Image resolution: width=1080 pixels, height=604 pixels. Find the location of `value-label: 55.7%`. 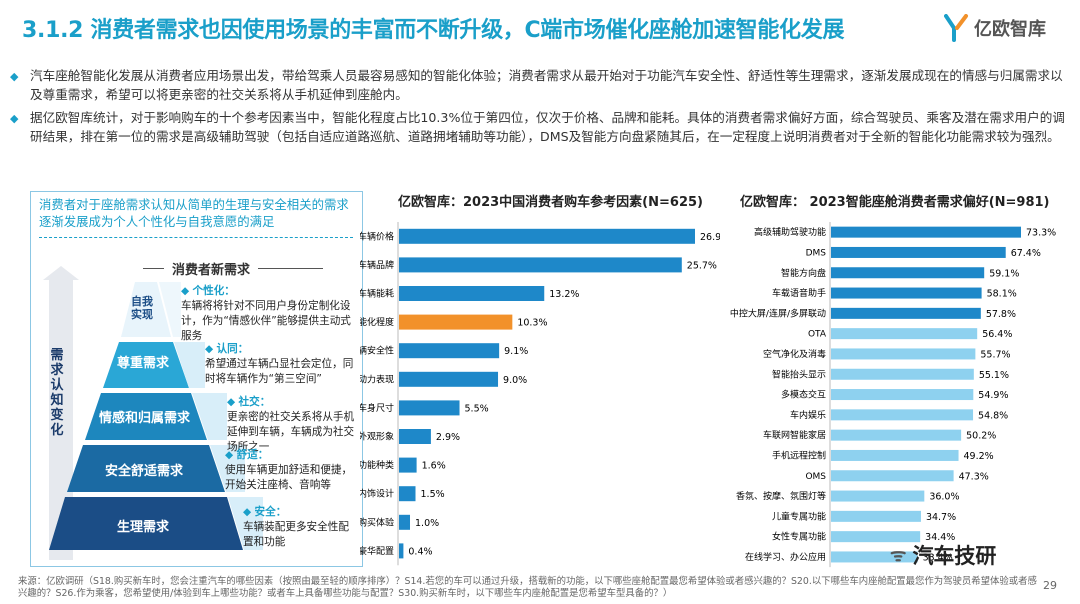

value-label: 55.7% is located at coordinates (995, 354).